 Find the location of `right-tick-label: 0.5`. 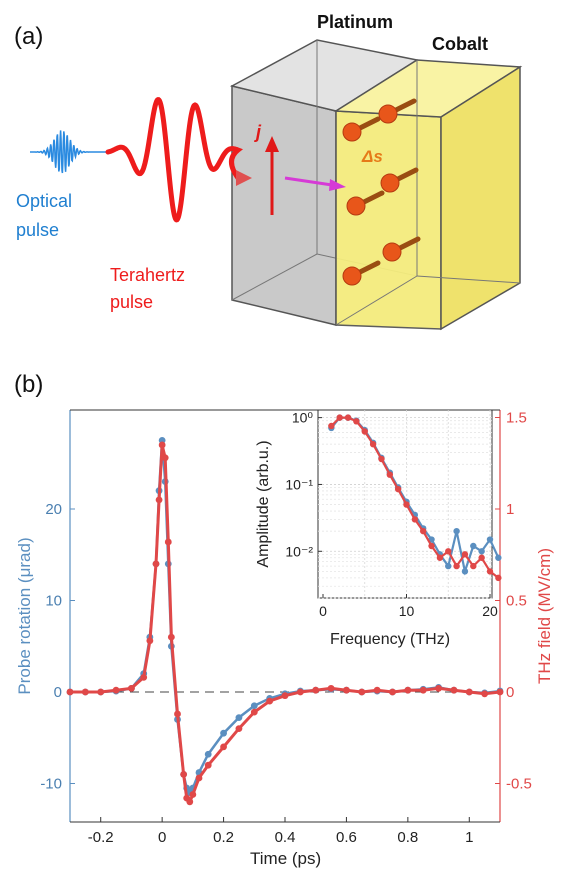

right-tick-label: 0.5 is located at coordinates (516, 601).